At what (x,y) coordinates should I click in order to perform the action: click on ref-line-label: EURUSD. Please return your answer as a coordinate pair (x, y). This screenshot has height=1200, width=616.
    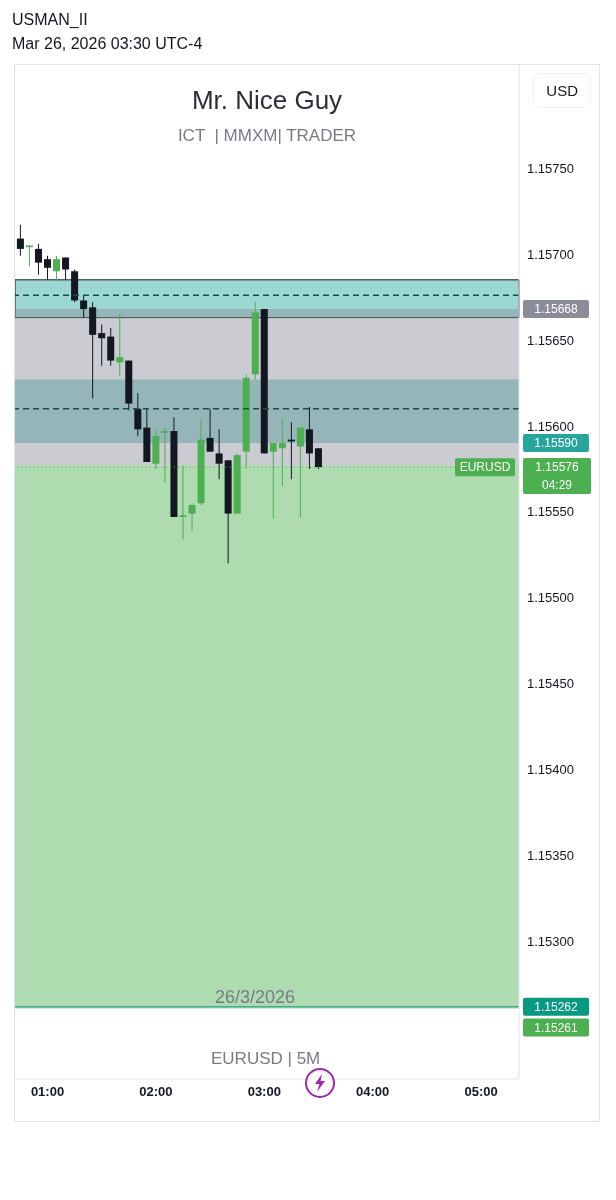
    Looking at the image, I should click on (485, 467).